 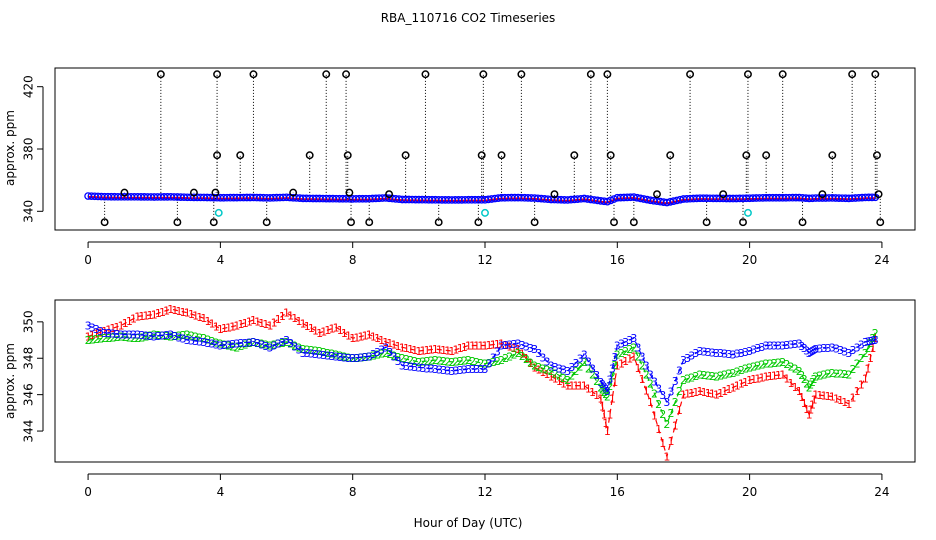 I want to click on bottom-x-tick-label: 4, so click(x=221, y=492).